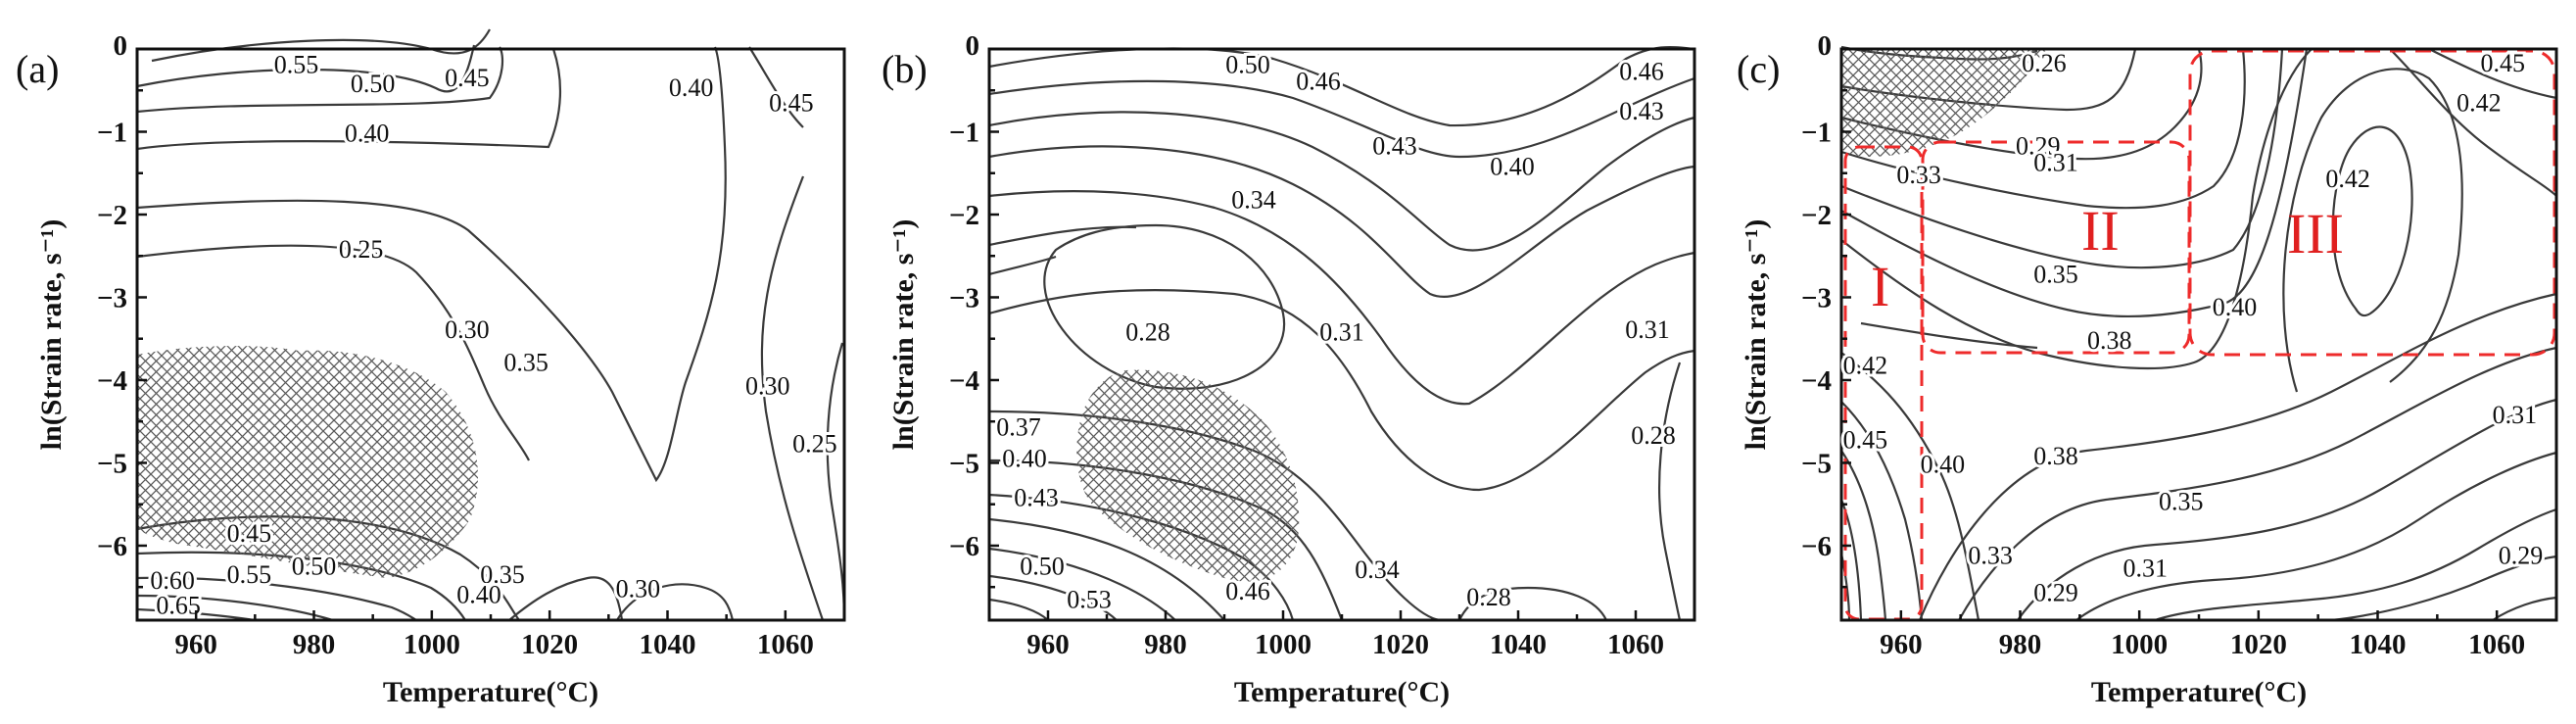 The width and height of the screenshot is (2576, 724). What do you see at coordinates (905, 69) in the screenshot?
I see `panel-label-b: (b)` at bounding box center [905, 69].